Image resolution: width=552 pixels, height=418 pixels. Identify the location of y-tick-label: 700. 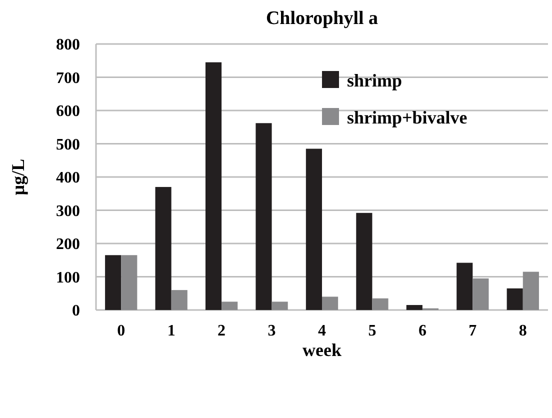
(68, 78).